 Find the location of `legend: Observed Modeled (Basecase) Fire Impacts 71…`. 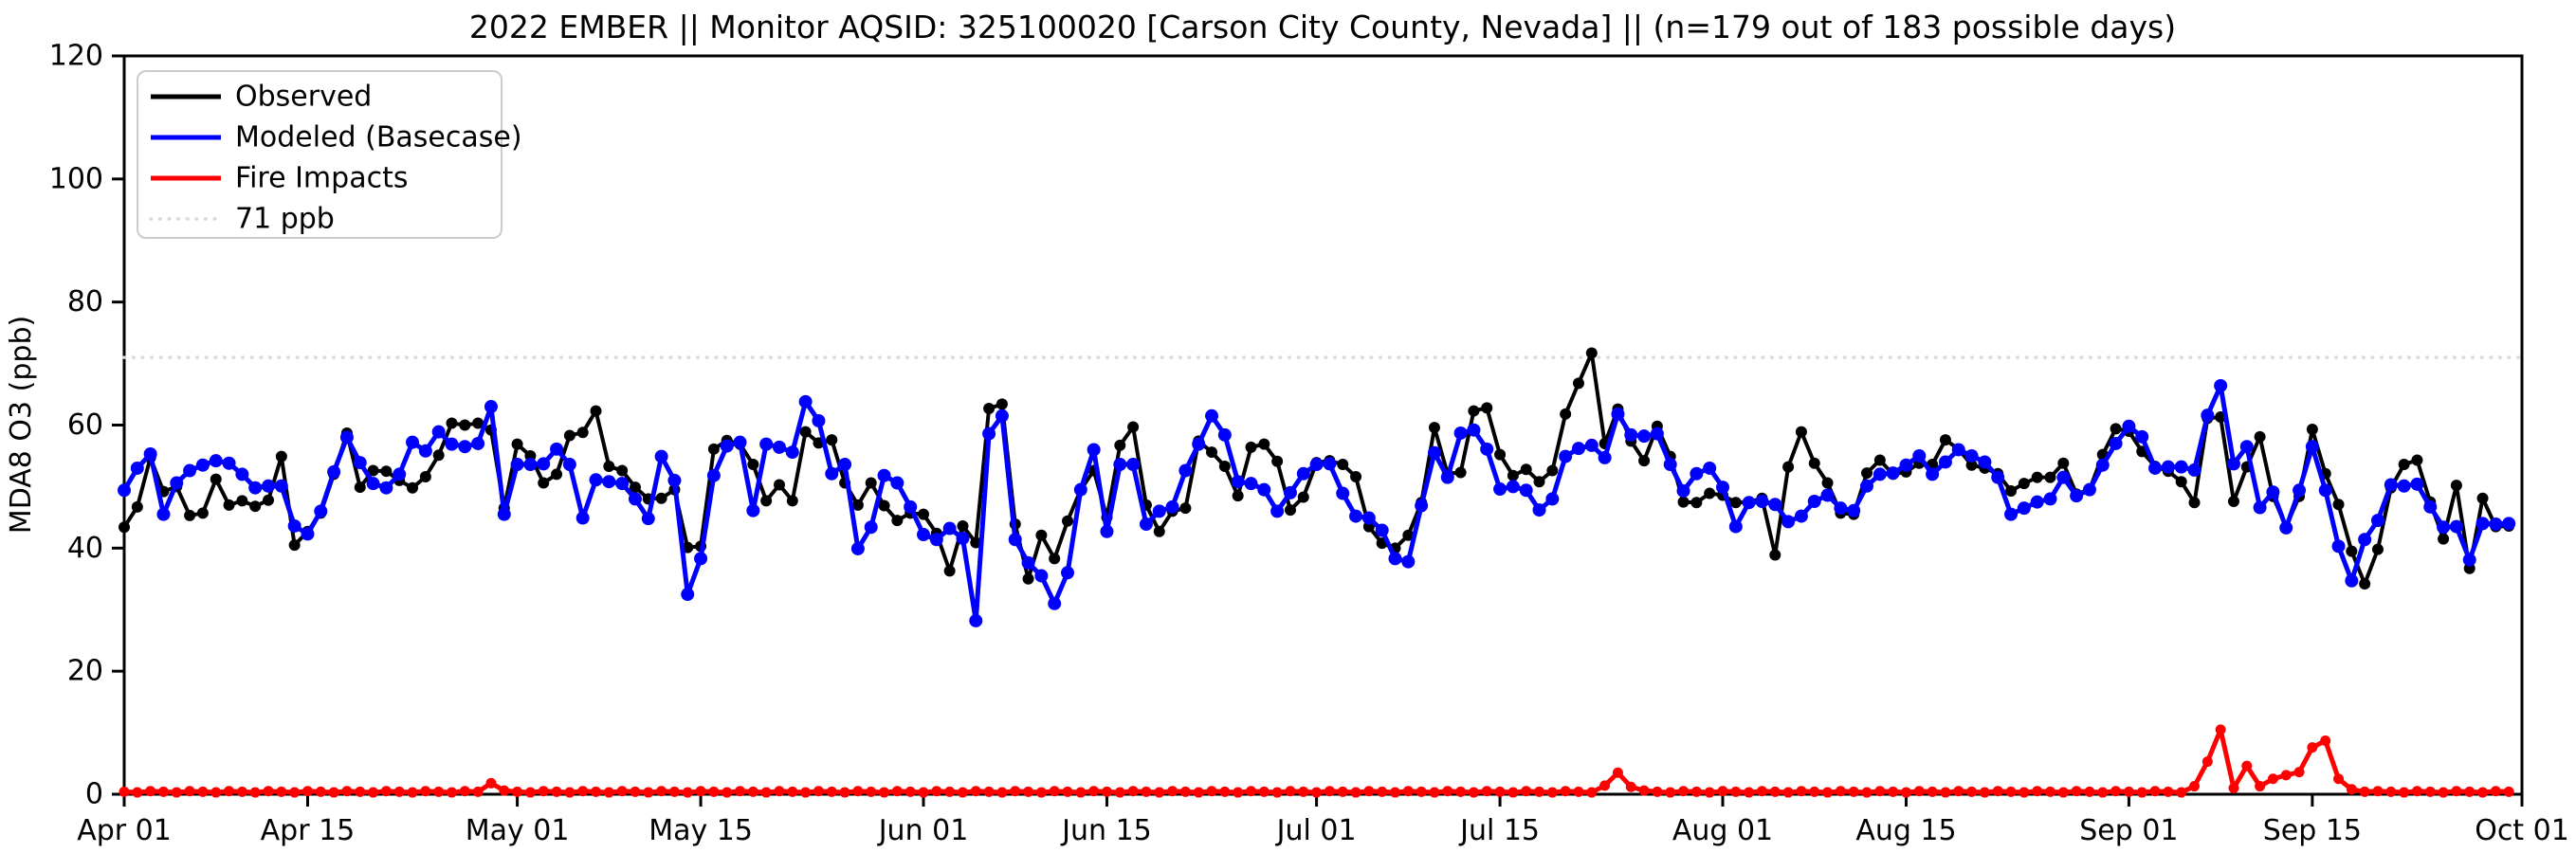

legend: Observed Modeled (Basecase) Fire Impacts 71… is located at coordinates (329, 154).